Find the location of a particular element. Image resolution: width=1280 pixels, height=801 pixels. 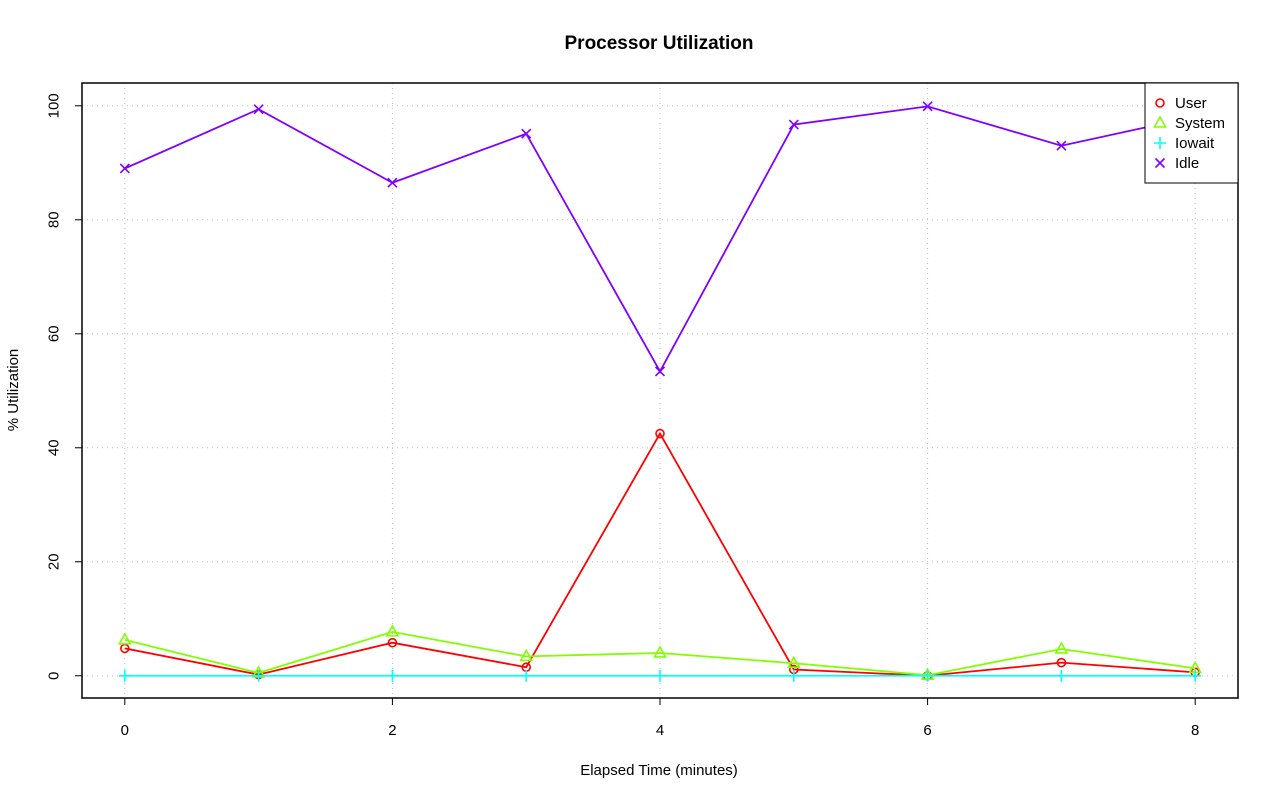

legend-marker-idle is located at coordinates (1160, 163).